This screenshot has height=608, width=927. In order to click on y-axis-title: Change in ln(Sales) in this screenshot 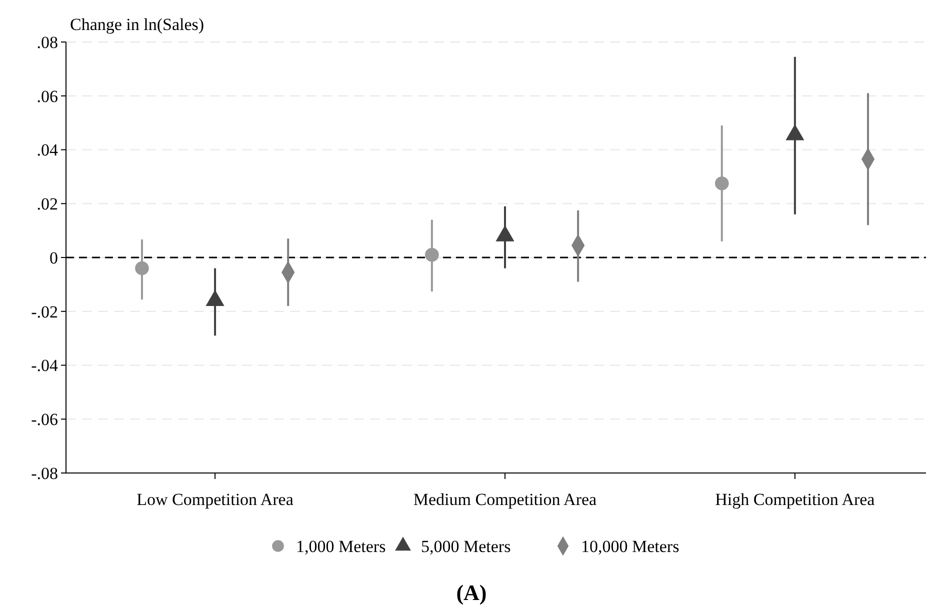, I will do `click(137, 24)`.